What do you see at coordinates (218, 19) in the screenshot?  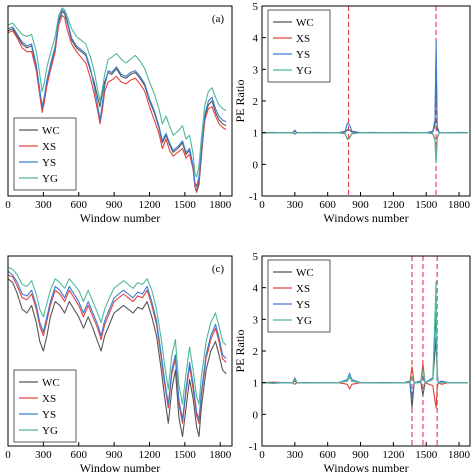 I see `panel-label: (a)` at bounding box center [218, 19].